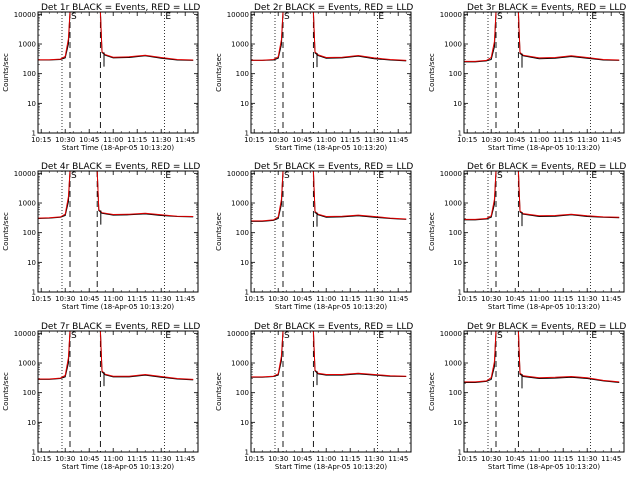  What do you see at coordinates (333, 167) in the screenshot?
I see `panel-title: Det 5r BLACK = Events, RED = LLD` at bounding box center [333, 167].